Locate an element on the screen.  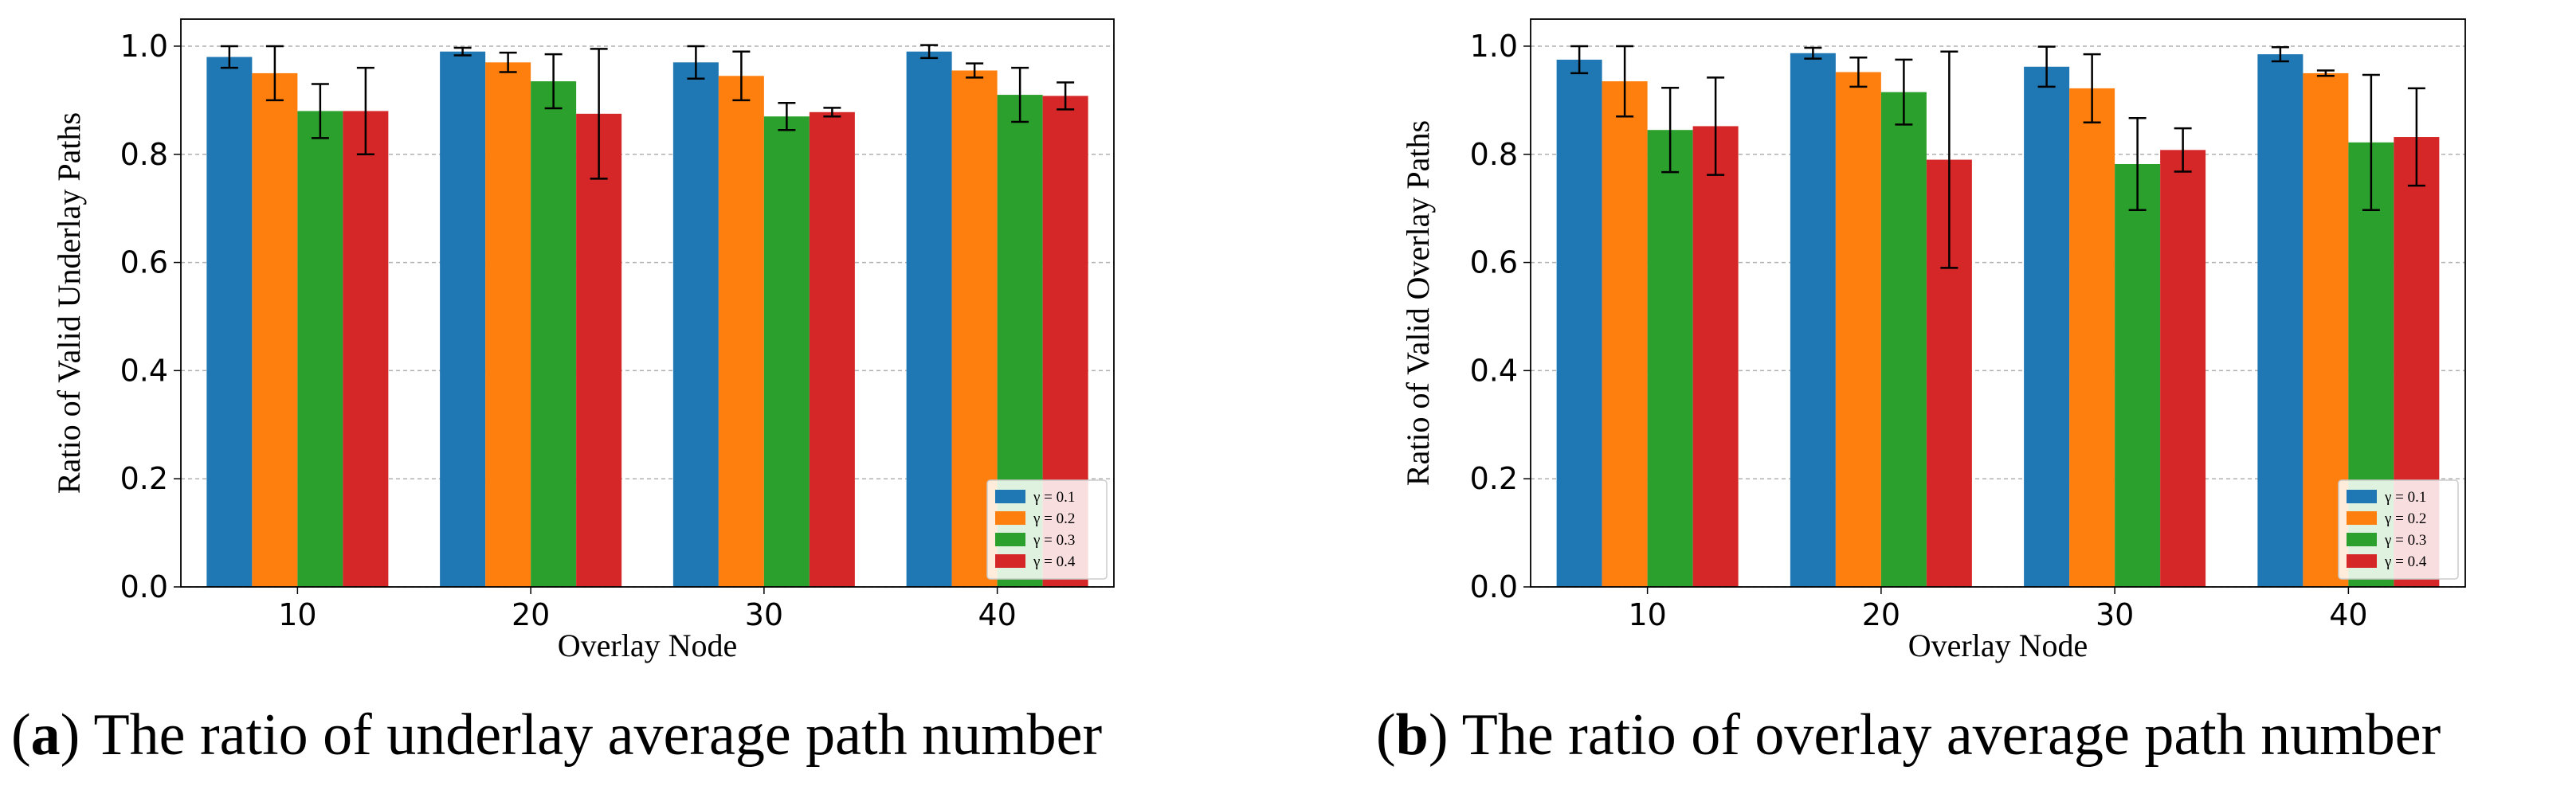
y-axis-title: Ratio of Valid Overlay Paths is located at coordinates (1418, 303).